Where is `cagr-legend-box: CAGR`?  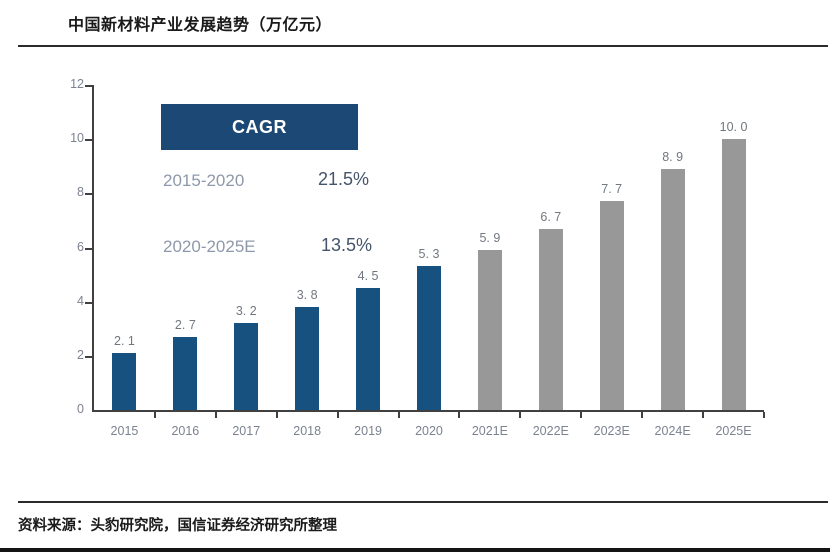 cagr-legend-box: CAGR is located at coordinates (259, 127).